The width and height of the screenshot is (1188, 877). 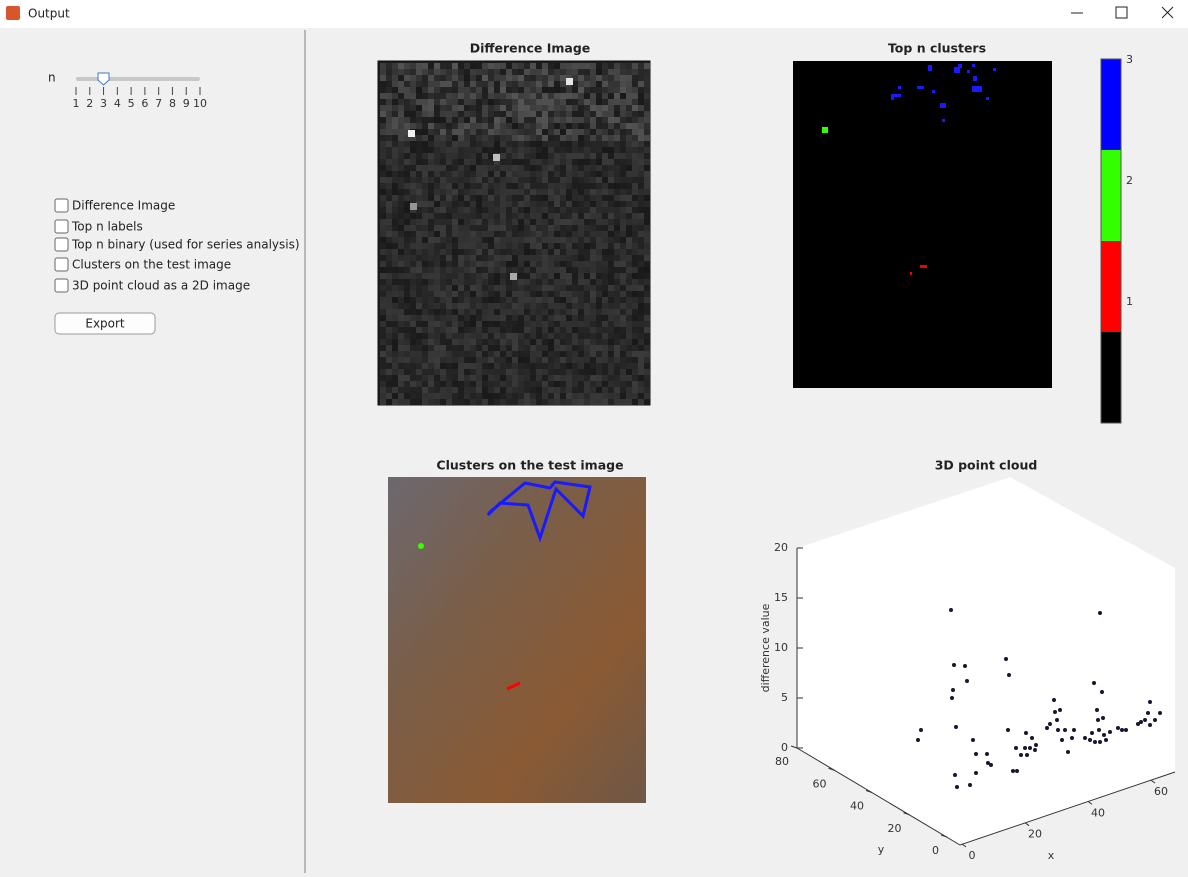 What do you see at coordinates (185, 245) in the screenshot?
I see `checkbox-label: Top n binary (used for series analysis)` at bounding box center [185, 245].